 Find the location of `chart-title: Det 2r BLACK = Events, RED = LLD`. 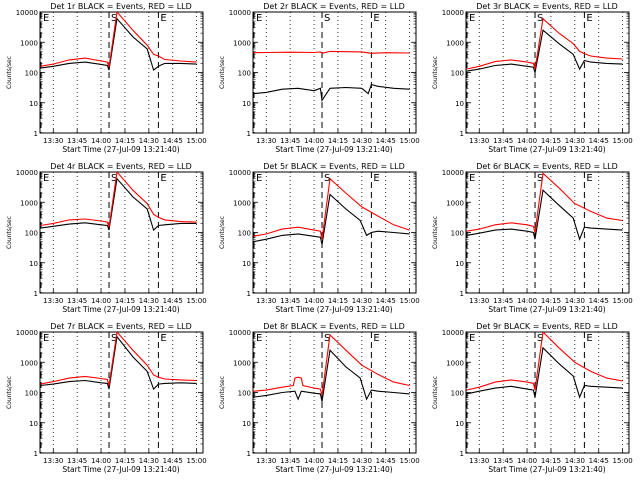

chart-title: Det 2r BLACK = Events, RED = LLD is located at coordinates (334, 6).